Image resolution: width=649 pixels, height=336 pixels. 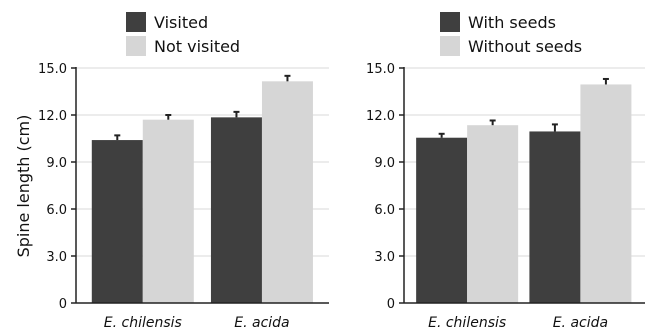 I want to click on legend-label: Without seeds, so click(x=525, y=46).